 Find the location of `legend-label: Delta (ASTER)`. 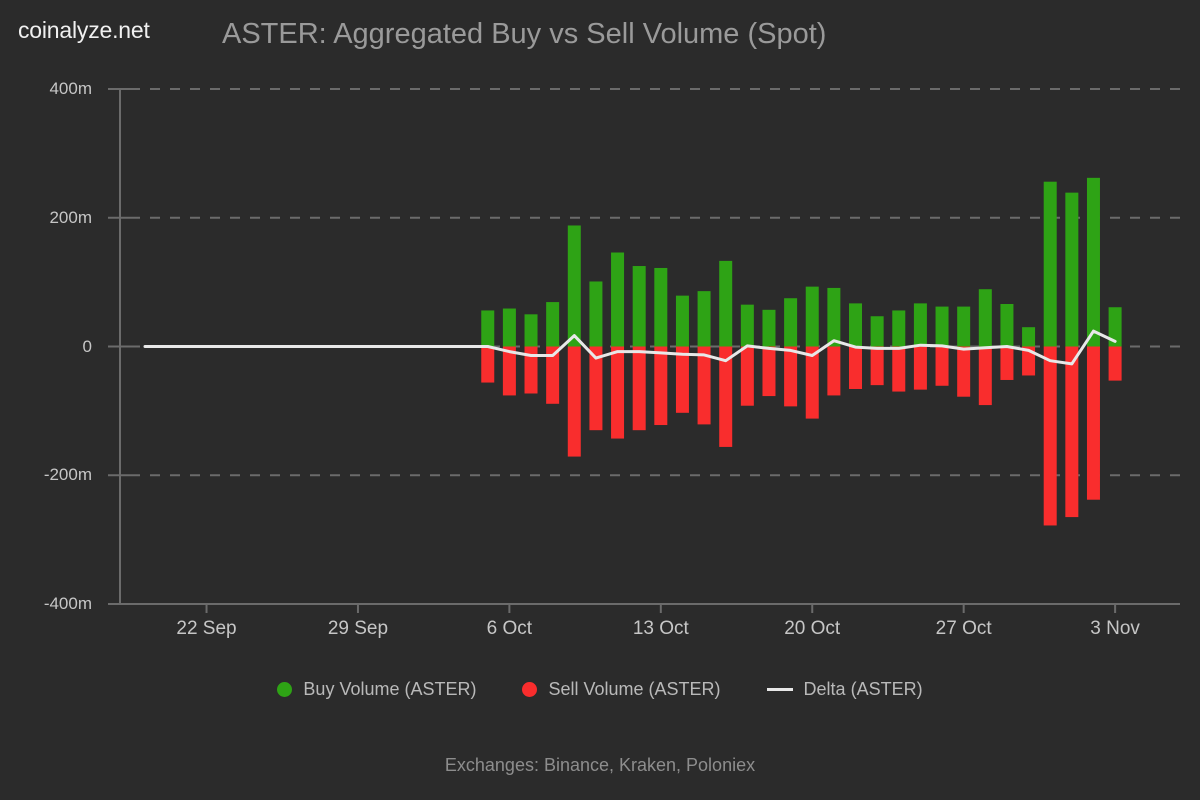

legend-label: Delta (ASTER) is located at coordinates (863, 689).